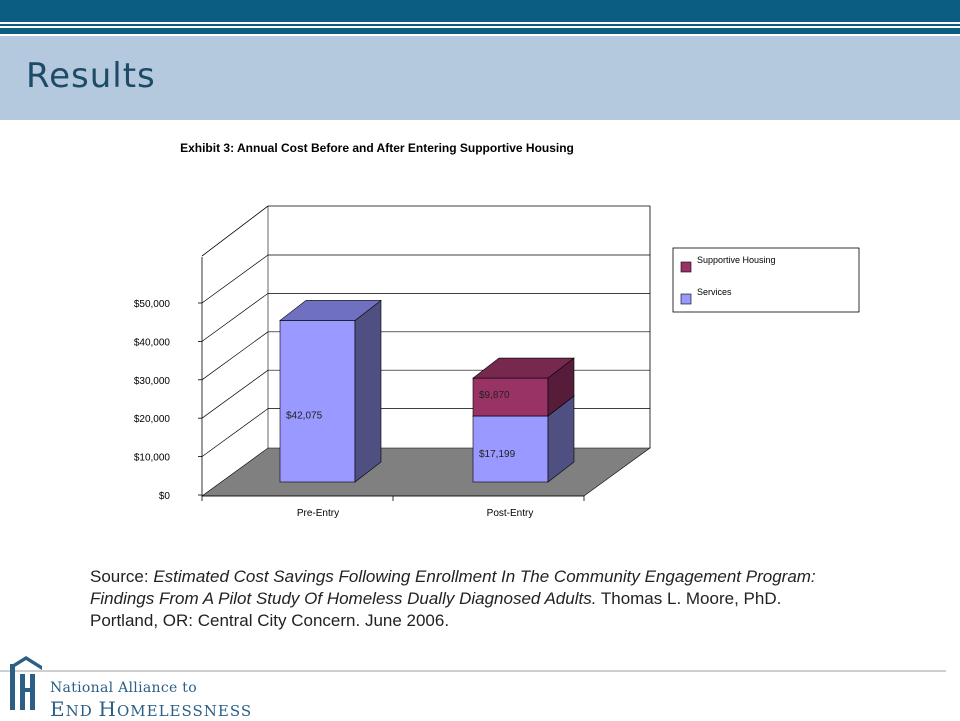 The image size is (960, 721). I want to click on legend-label: Services, so click(714, 292).